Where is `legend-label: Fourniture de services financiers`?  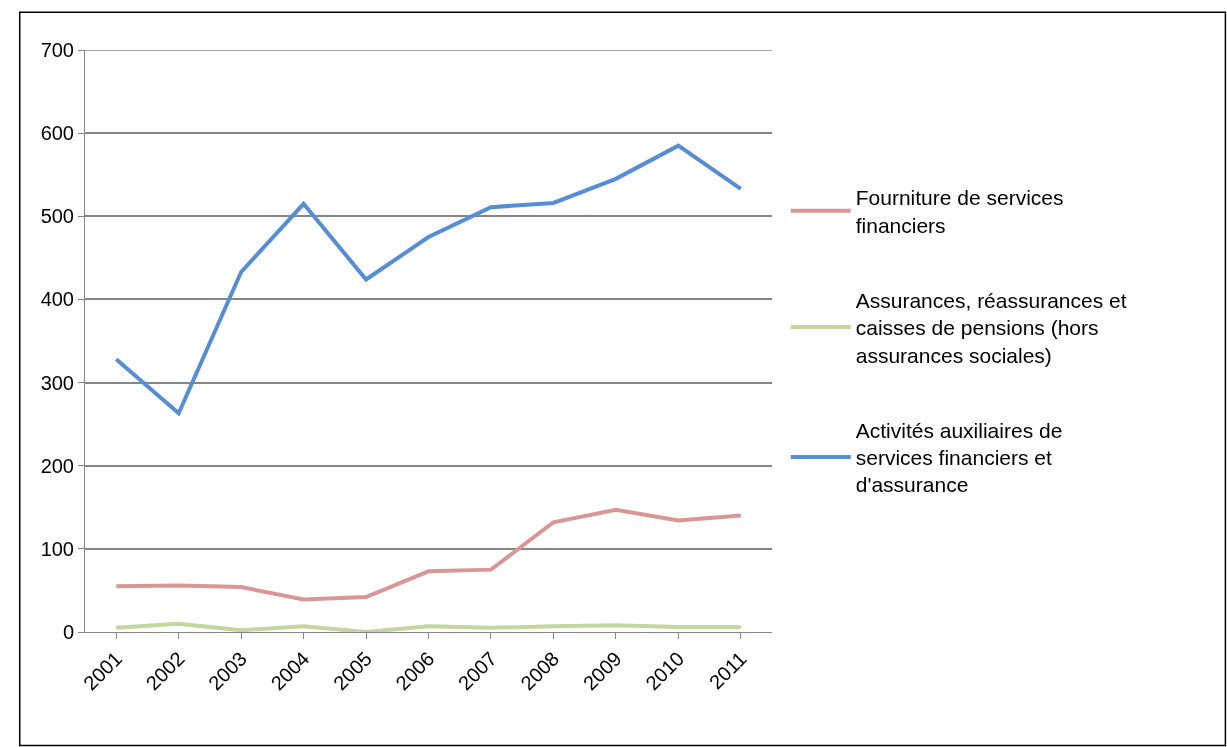
legend-label: Fourniture de services financiers is located at coordinates (959, 211).